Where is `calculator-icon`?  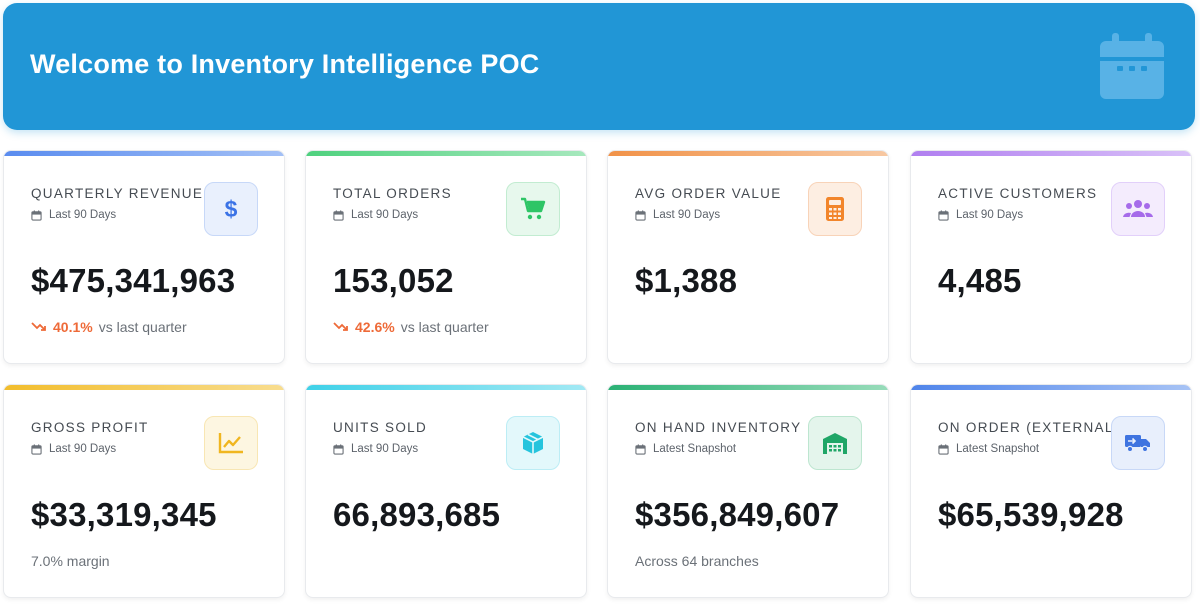 calculator-icon is located at coordinates (835, 209).